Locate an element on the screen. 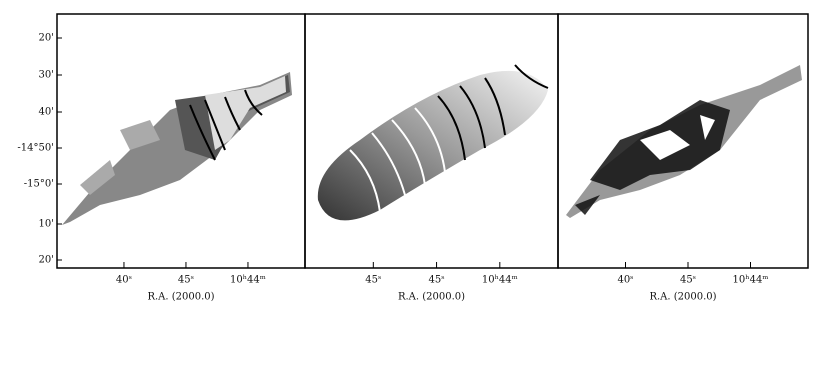  y-tick-label: 30' is located at coordinates (46, 75).